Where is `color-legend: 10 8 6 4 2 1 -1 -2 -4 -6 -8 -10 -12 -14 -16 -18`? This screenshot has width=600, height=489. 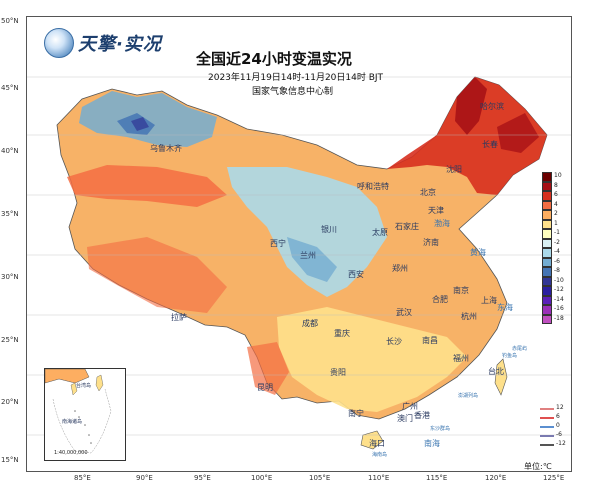 color-legend: 10 8 6 4 2 1 -1 -2 -4 -6 -8 -10 -12 -14 -16 -18 is located at coordinates (553, 248).